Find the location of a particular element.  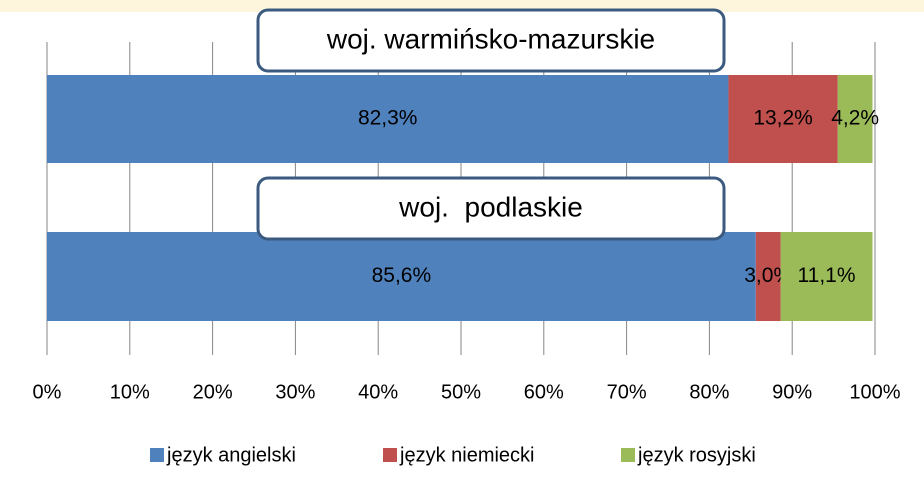

legend-label: język niemiecki is located at coordinates (466, 455).